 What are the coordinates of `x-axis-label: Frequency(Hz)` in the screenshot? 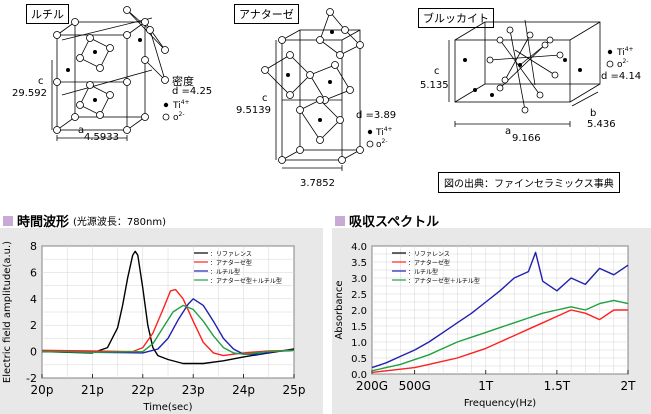 It's located at (500, 403).